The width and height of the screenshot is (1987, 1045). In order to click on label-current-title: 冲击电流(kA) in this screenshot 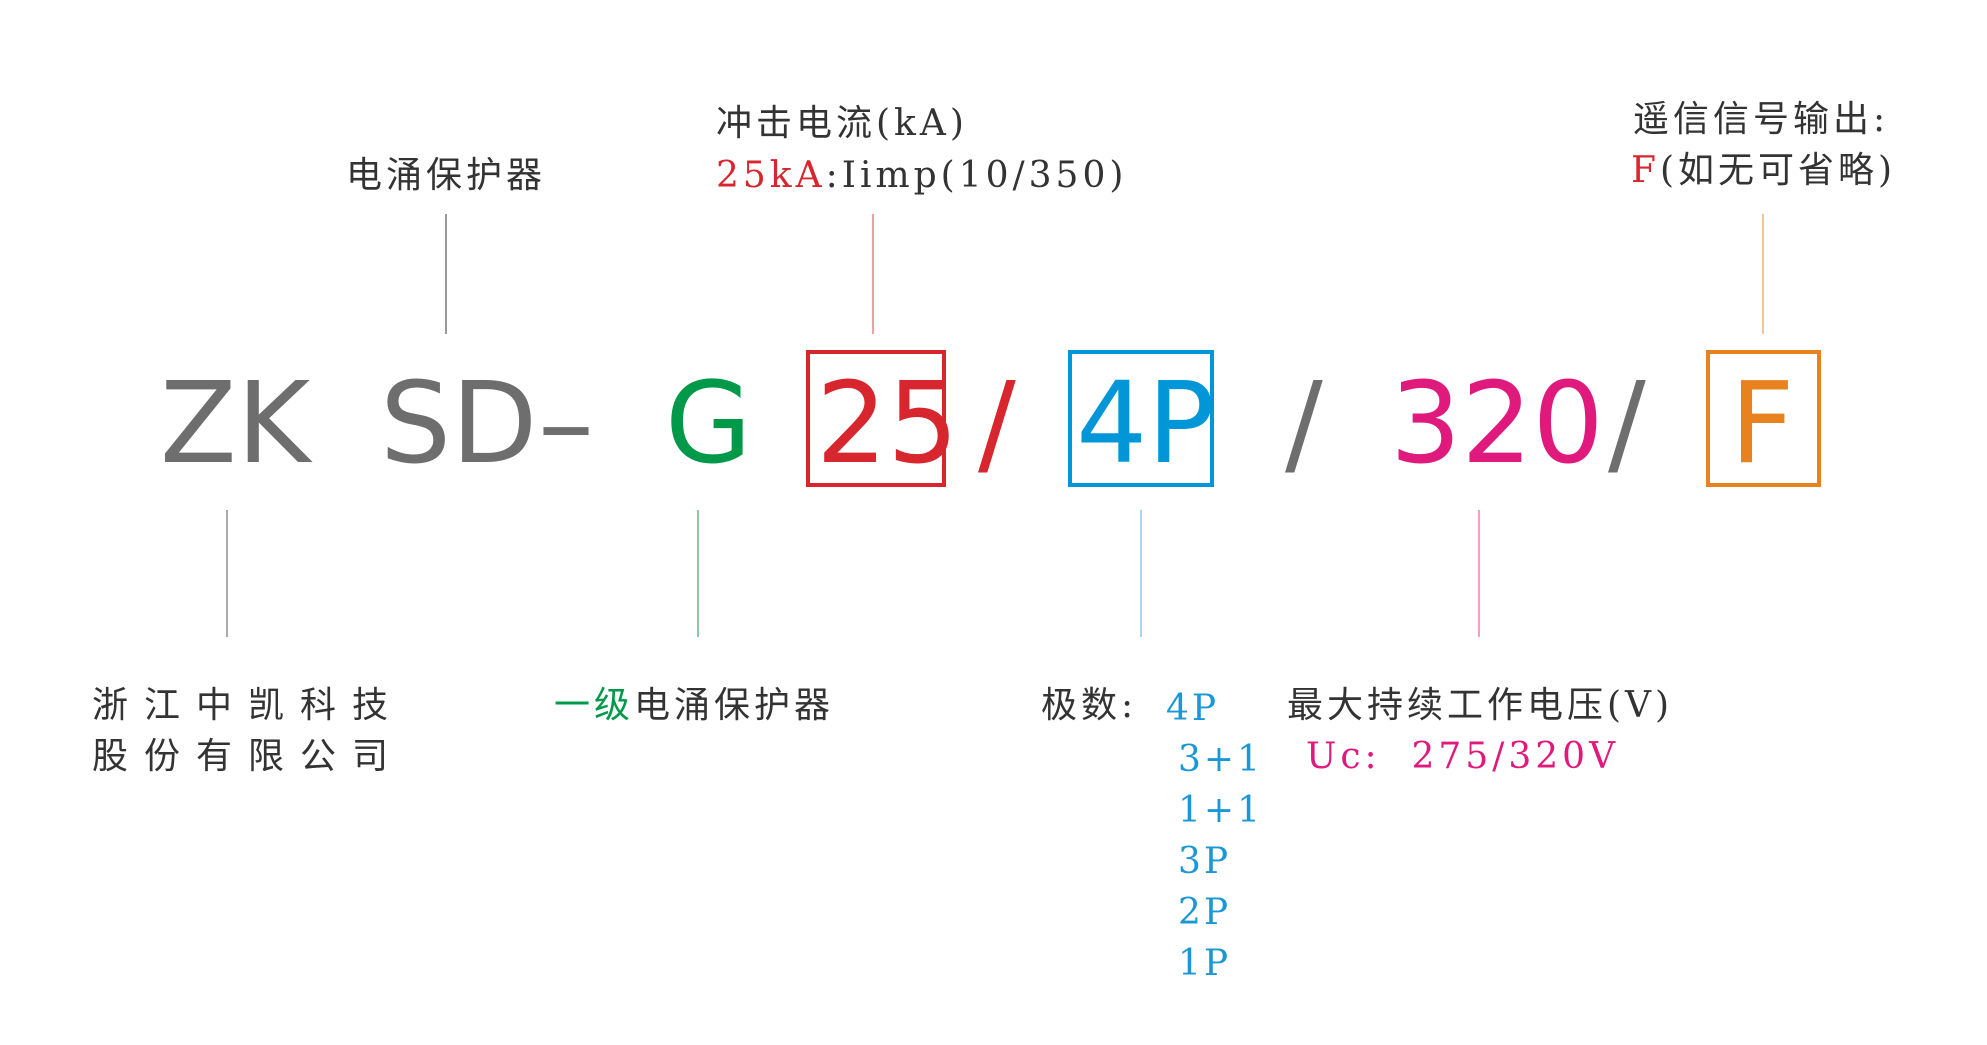, I will do `click(842, 123)`.